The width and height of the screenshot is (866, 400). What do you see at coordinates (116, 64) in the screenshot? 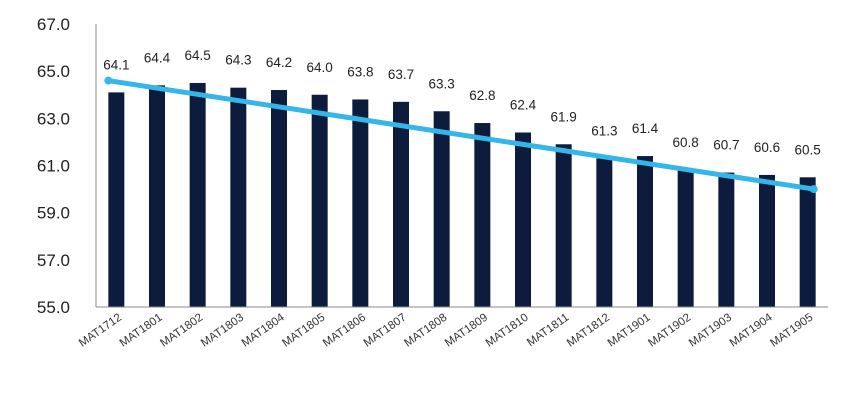
I see `data-label: 64.1` at bounding box center [116, 64].